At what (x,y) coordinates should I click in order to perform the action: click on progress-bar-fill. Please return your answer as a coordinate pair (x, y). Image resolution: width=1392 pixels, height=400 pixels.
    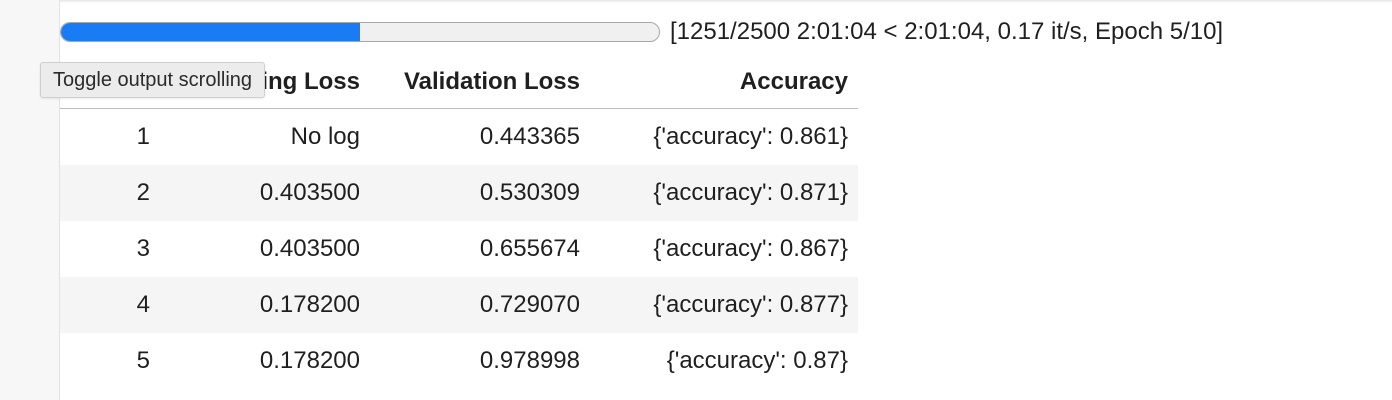
    Looking at the image, I should click on (211, 32).